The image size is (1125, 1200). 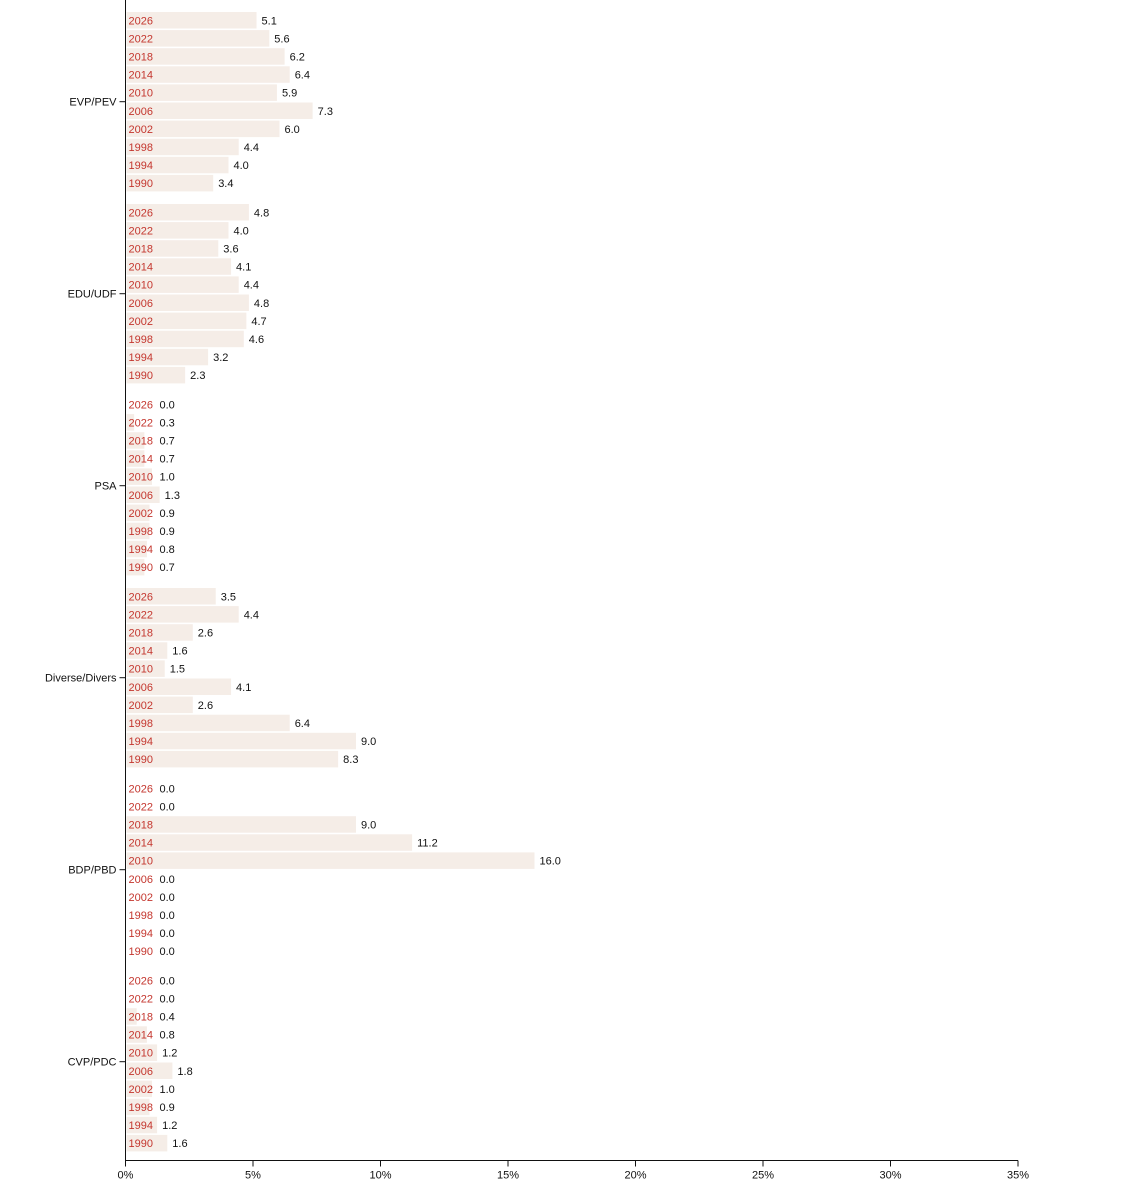 What do you see at coordinates (142, 1125) in the screenshot?
I see `bar-cvp-pdc-1994` at bounding box center [142, 1125].